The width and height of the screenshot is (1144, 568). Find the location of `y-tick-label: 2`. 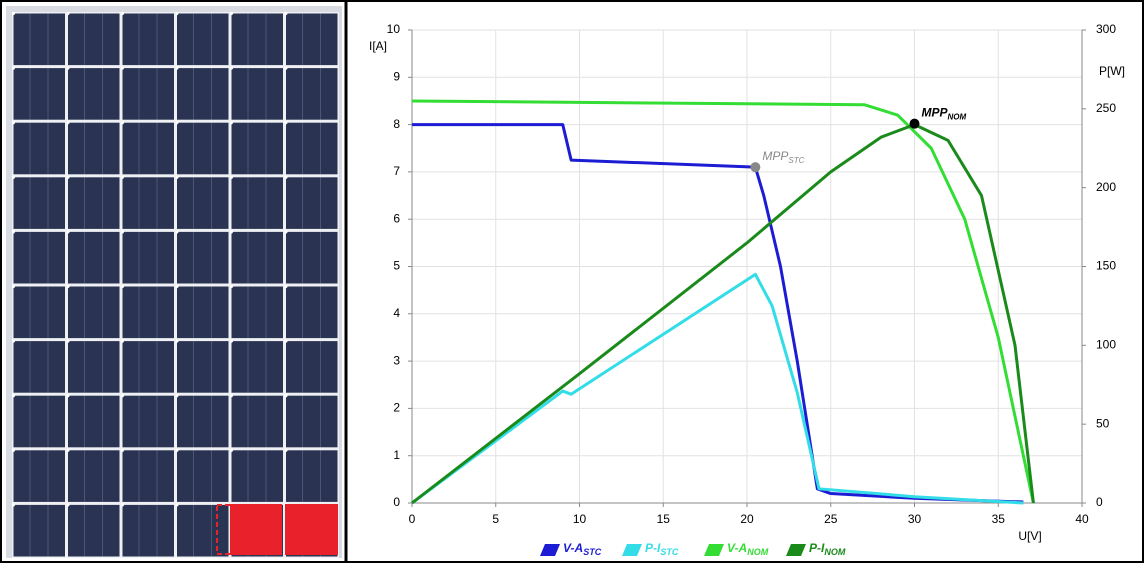

y-tick-label: 2 is located at coordinates (396, 408).